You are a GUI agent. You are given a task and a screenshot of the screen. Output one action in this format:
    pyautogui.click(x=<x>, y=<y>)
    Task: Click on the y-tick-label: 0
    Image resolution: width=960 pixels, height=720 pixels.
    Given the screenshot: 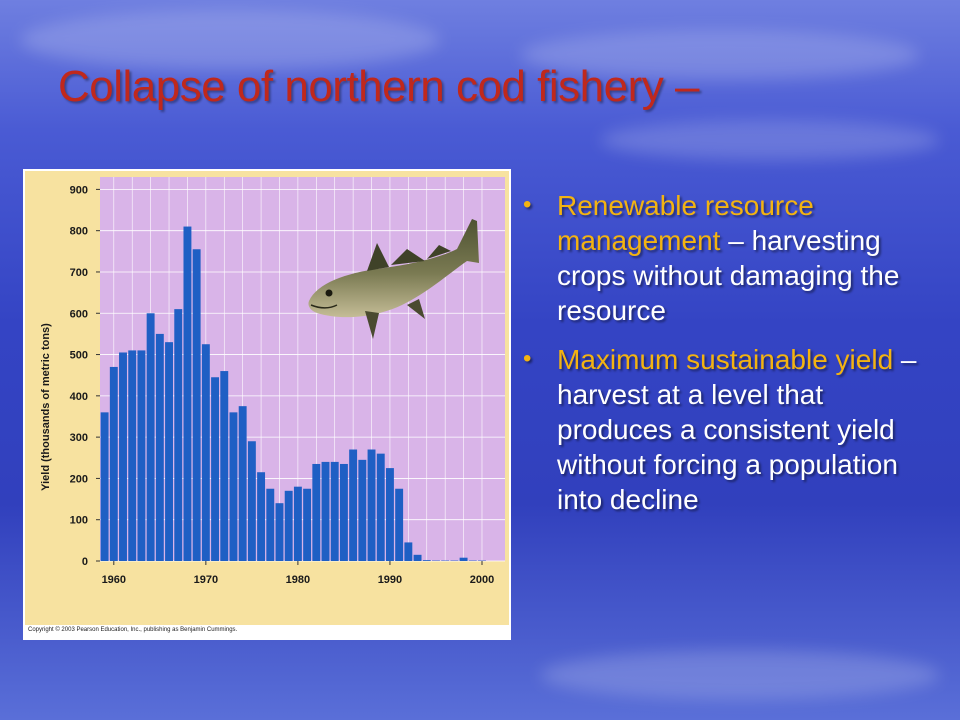 What is the action you would take?
    pyautogui.click(x=85, y=562)
    